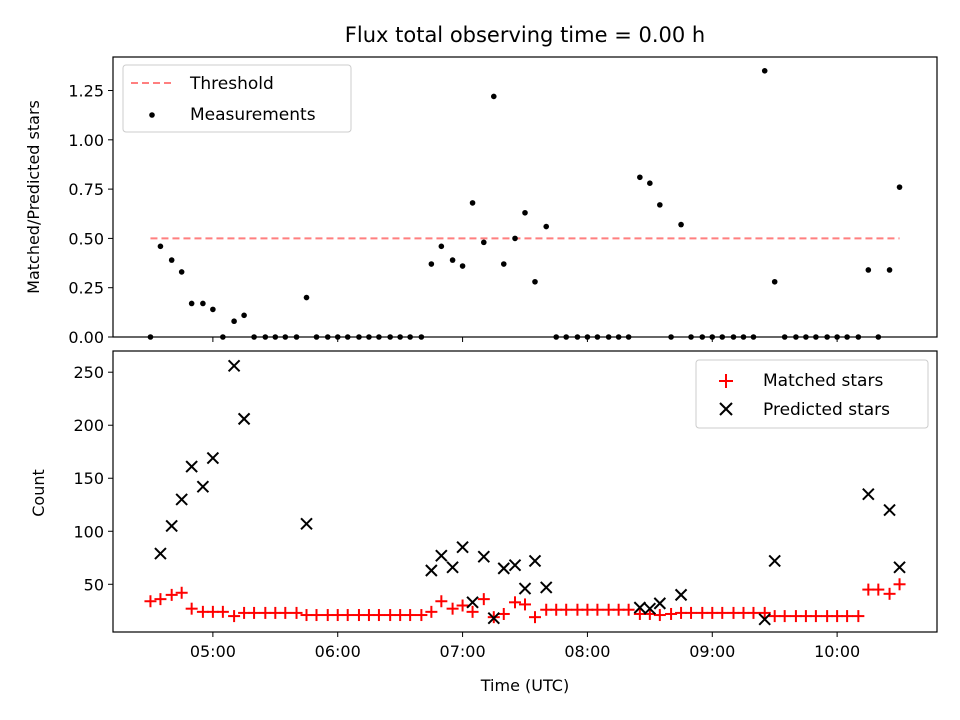 The height and width of the screenshot is (720, 960). I want to click on bottom-xtick-label: 07:00, so click(463, 651).